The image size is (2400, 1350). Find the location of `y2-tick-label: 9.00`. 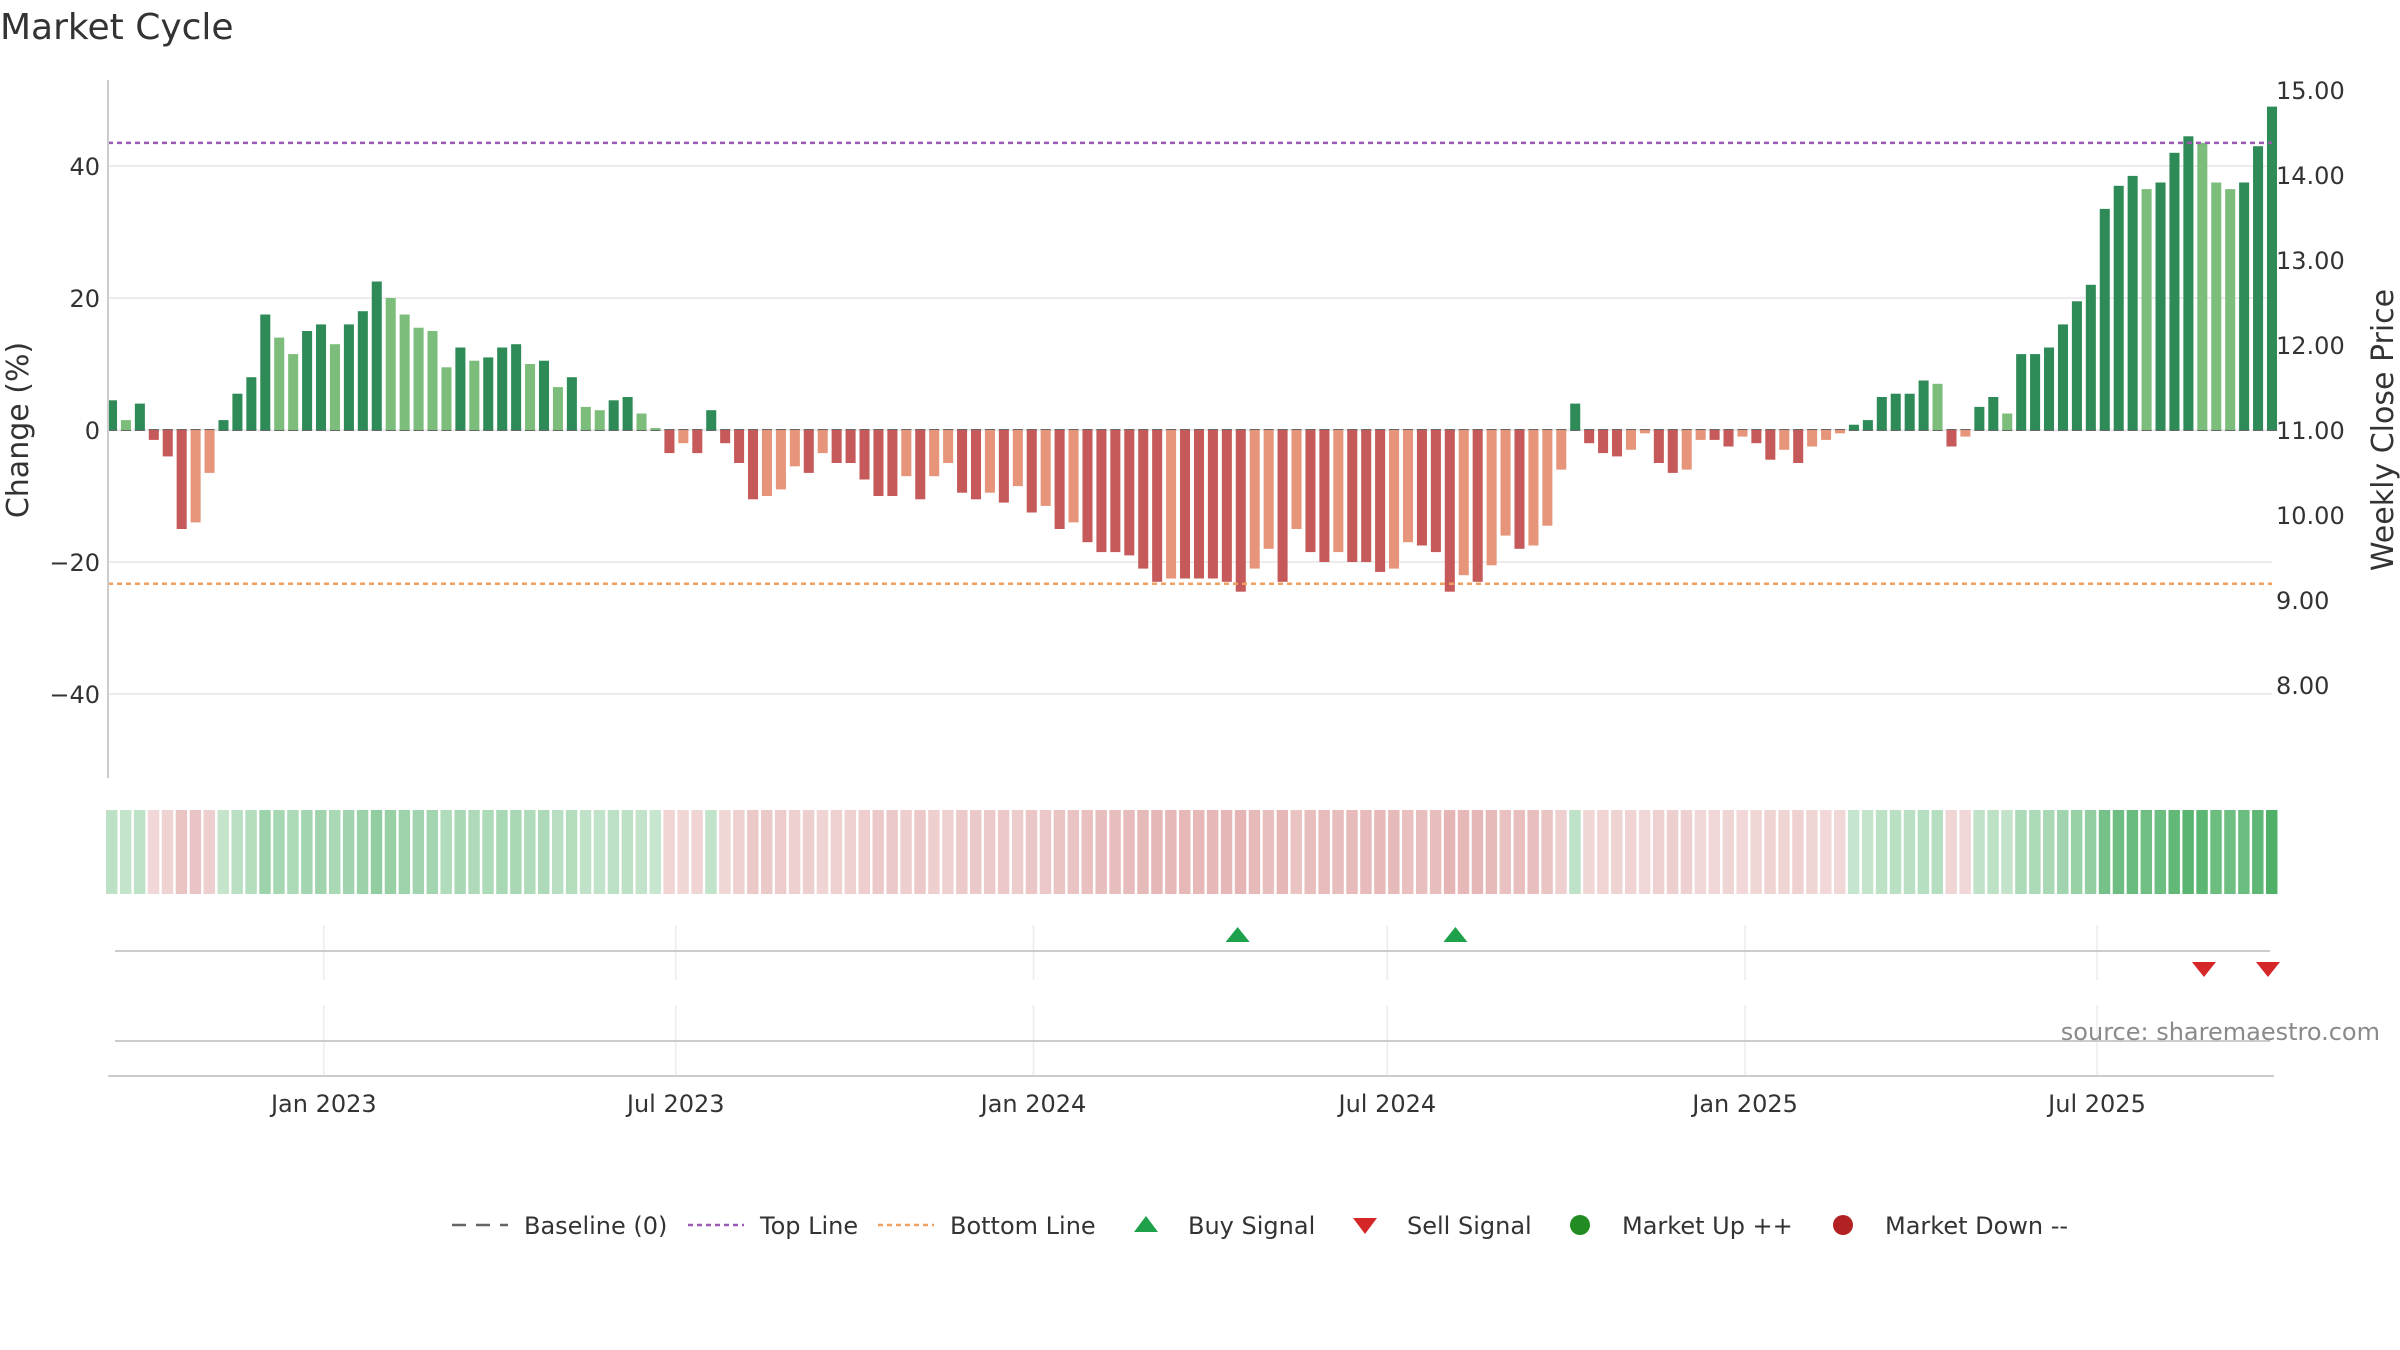

y2-tick-label: 9.00 is located at coordinates (2302, 601).